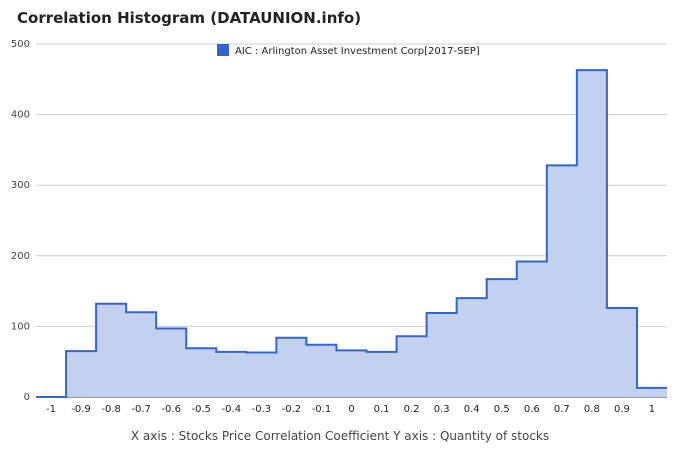 The width and height of the screenshot is (680, 462). What do you see at coordinates (652, 409) in the screenshot?
I see `x-tick-label: 1` at bounding box center [652, 409].